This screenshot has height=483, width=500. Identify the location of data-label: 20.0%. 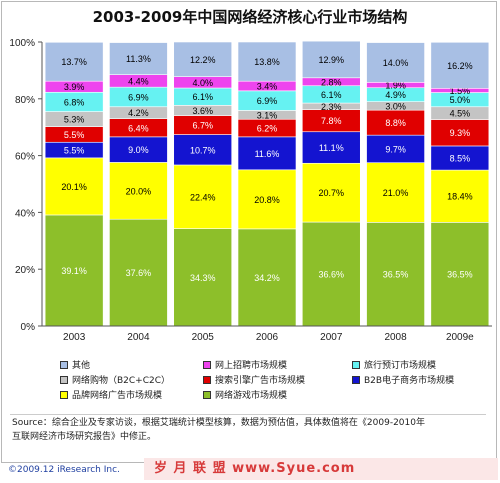
(139, 191).